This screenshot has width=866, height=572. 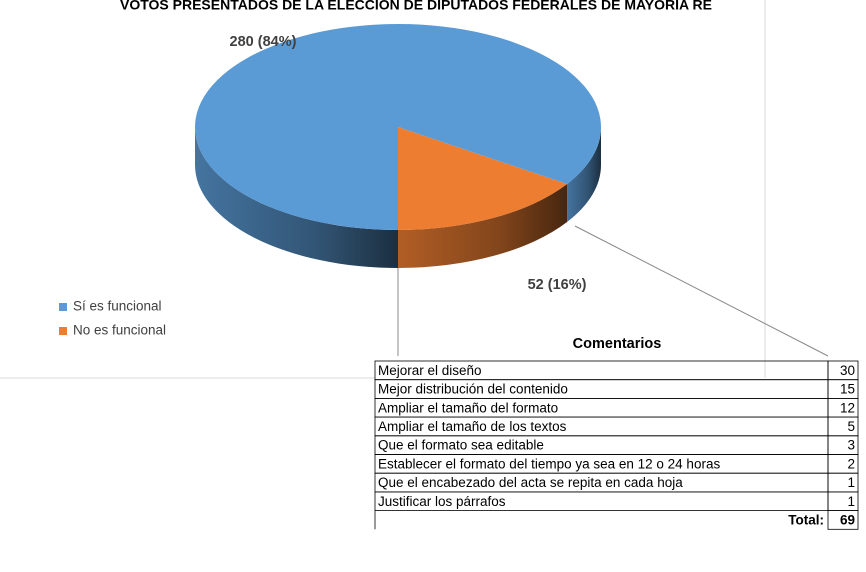 I want to click on legend-label: Sí es funcional, so click(x=117, y=306).